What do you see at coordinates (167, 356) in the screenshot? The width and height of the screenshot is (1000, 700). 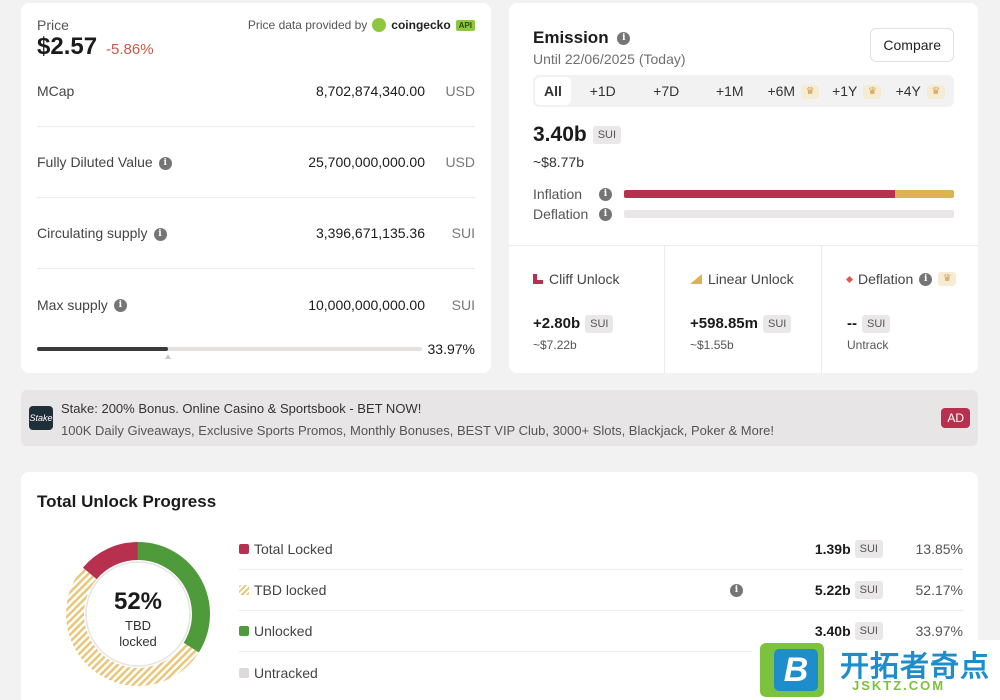 I see `supply-progress-marker` at bounding box center [167, 356].